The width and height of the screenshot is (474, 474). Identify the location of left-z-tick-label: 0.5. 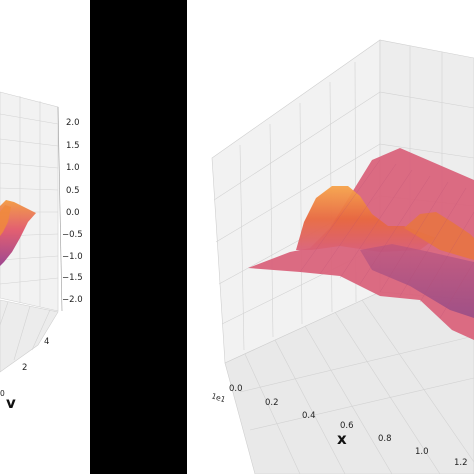
(73, 191).